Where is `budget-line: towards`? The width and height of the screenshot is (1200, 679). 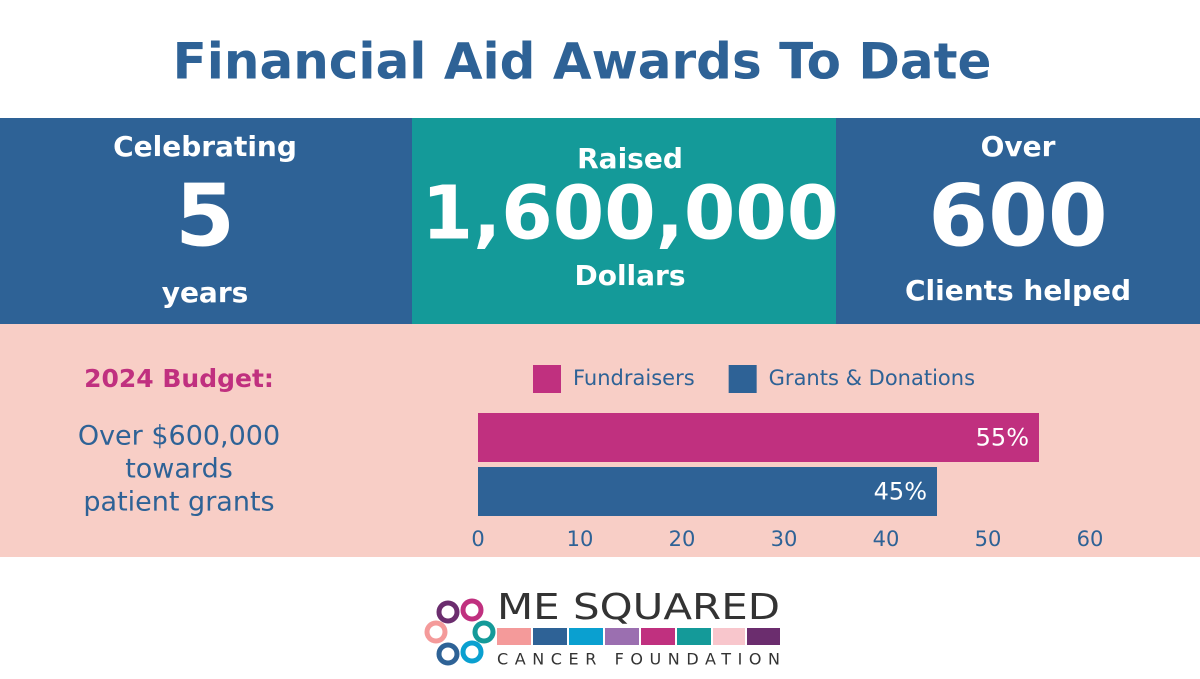 budget-line: towards is located at coordinates (179, 469).